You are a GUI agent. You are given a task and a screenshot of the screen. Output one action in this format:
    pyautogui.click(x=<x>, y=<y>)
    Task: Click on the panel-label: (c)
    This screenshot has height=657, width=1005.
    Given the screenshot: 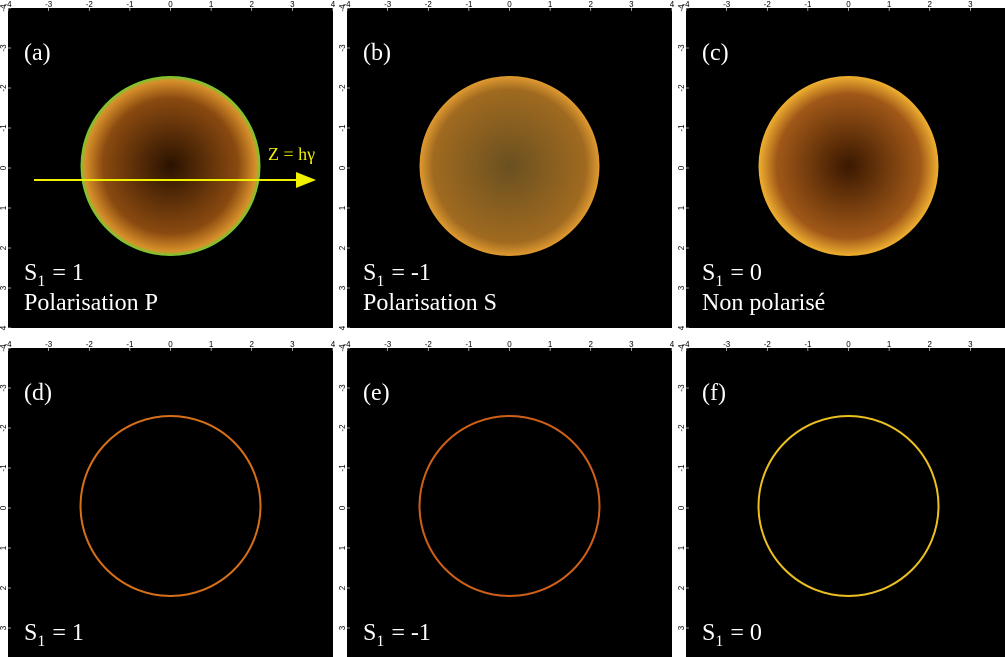 What is the action you would take?
    pyautogui.click(x=715, y=53)
    